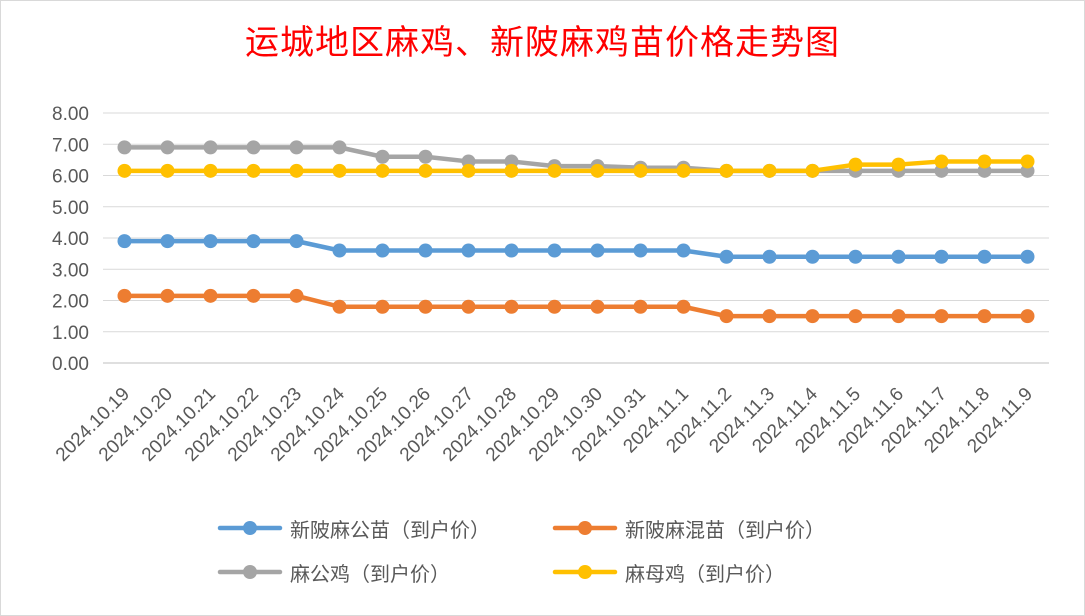 The height and width of the screenshot is (616, 1085). I want to click on legend-label: 麻公鸡（到户价）, so click(370, 573).